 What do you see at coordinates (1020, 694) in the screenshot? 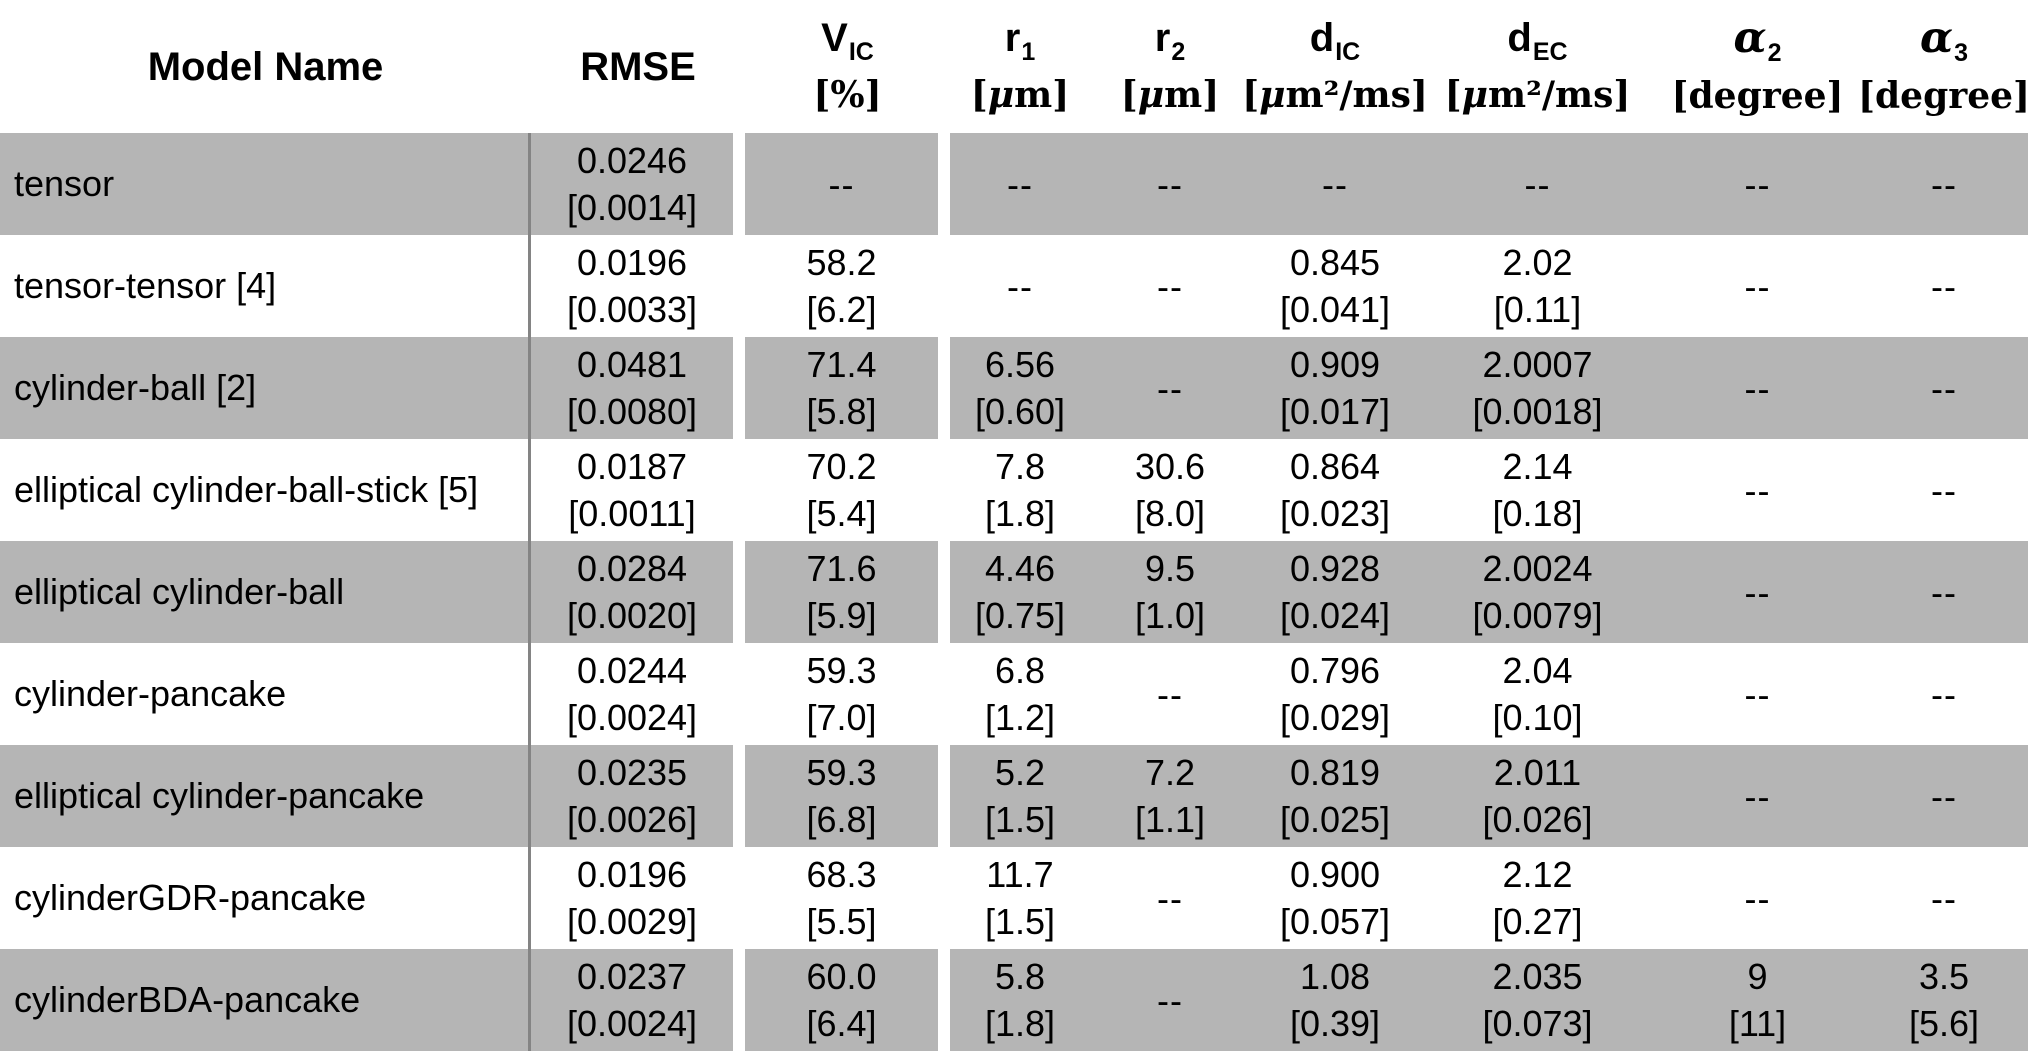
I see `cell-r1: 6.8 [1.2]` at bounding box center [1020, 694].